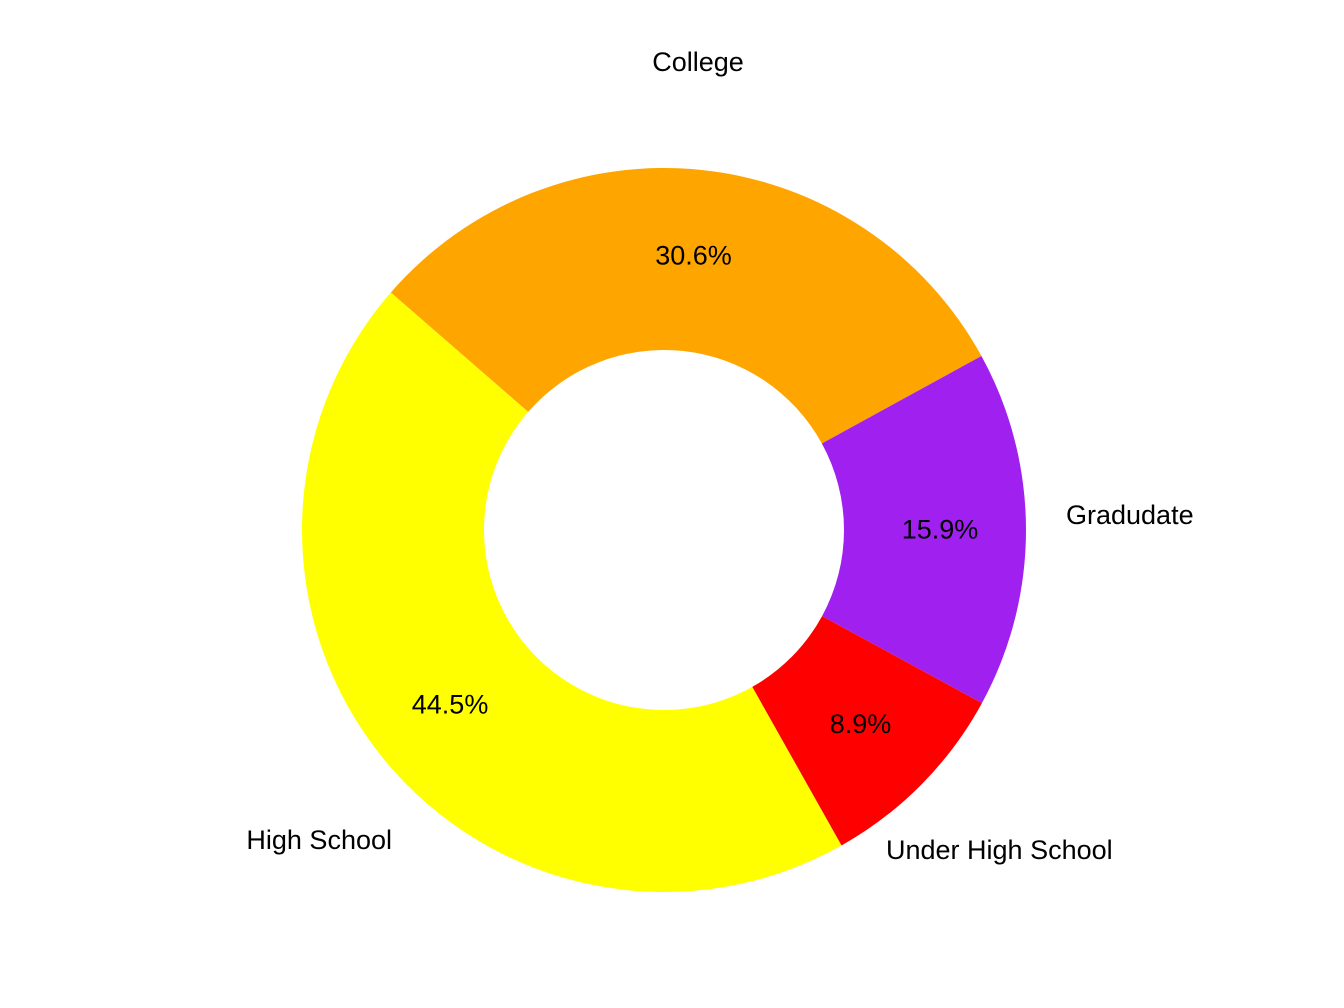 This screenshot has width=1344, height=1008. What do you see at coordinates (693, 256) in the screenshot?
I see `percent-label-college: 30.6%` at bounding box center [693, 256].